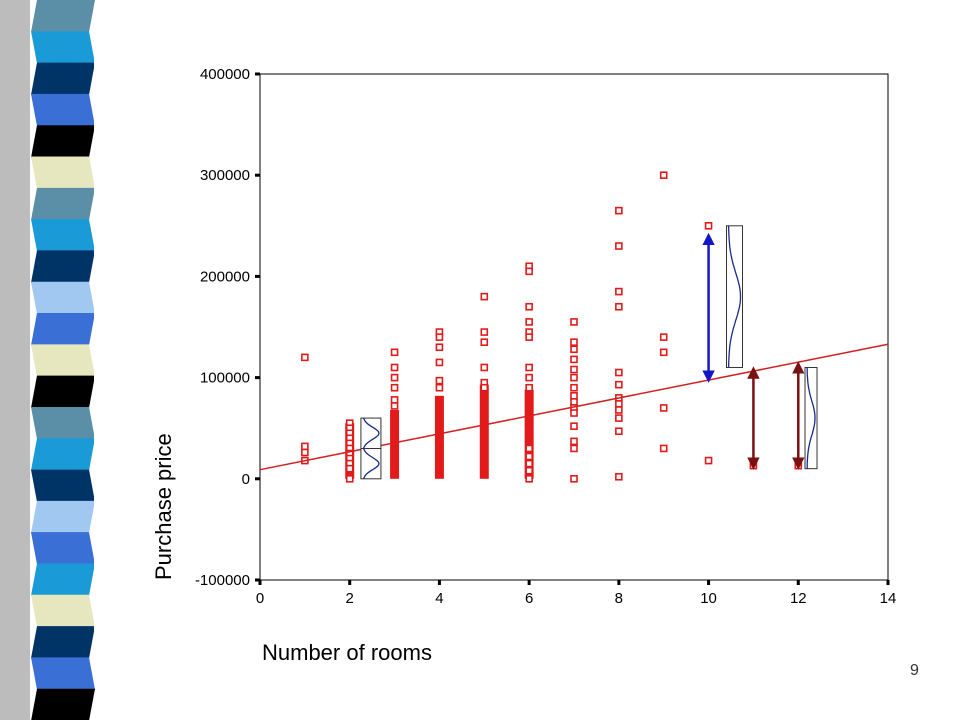 The width and height of the screenshot is (960, 720). I want to click on page-number: 9, so click(914, 670).